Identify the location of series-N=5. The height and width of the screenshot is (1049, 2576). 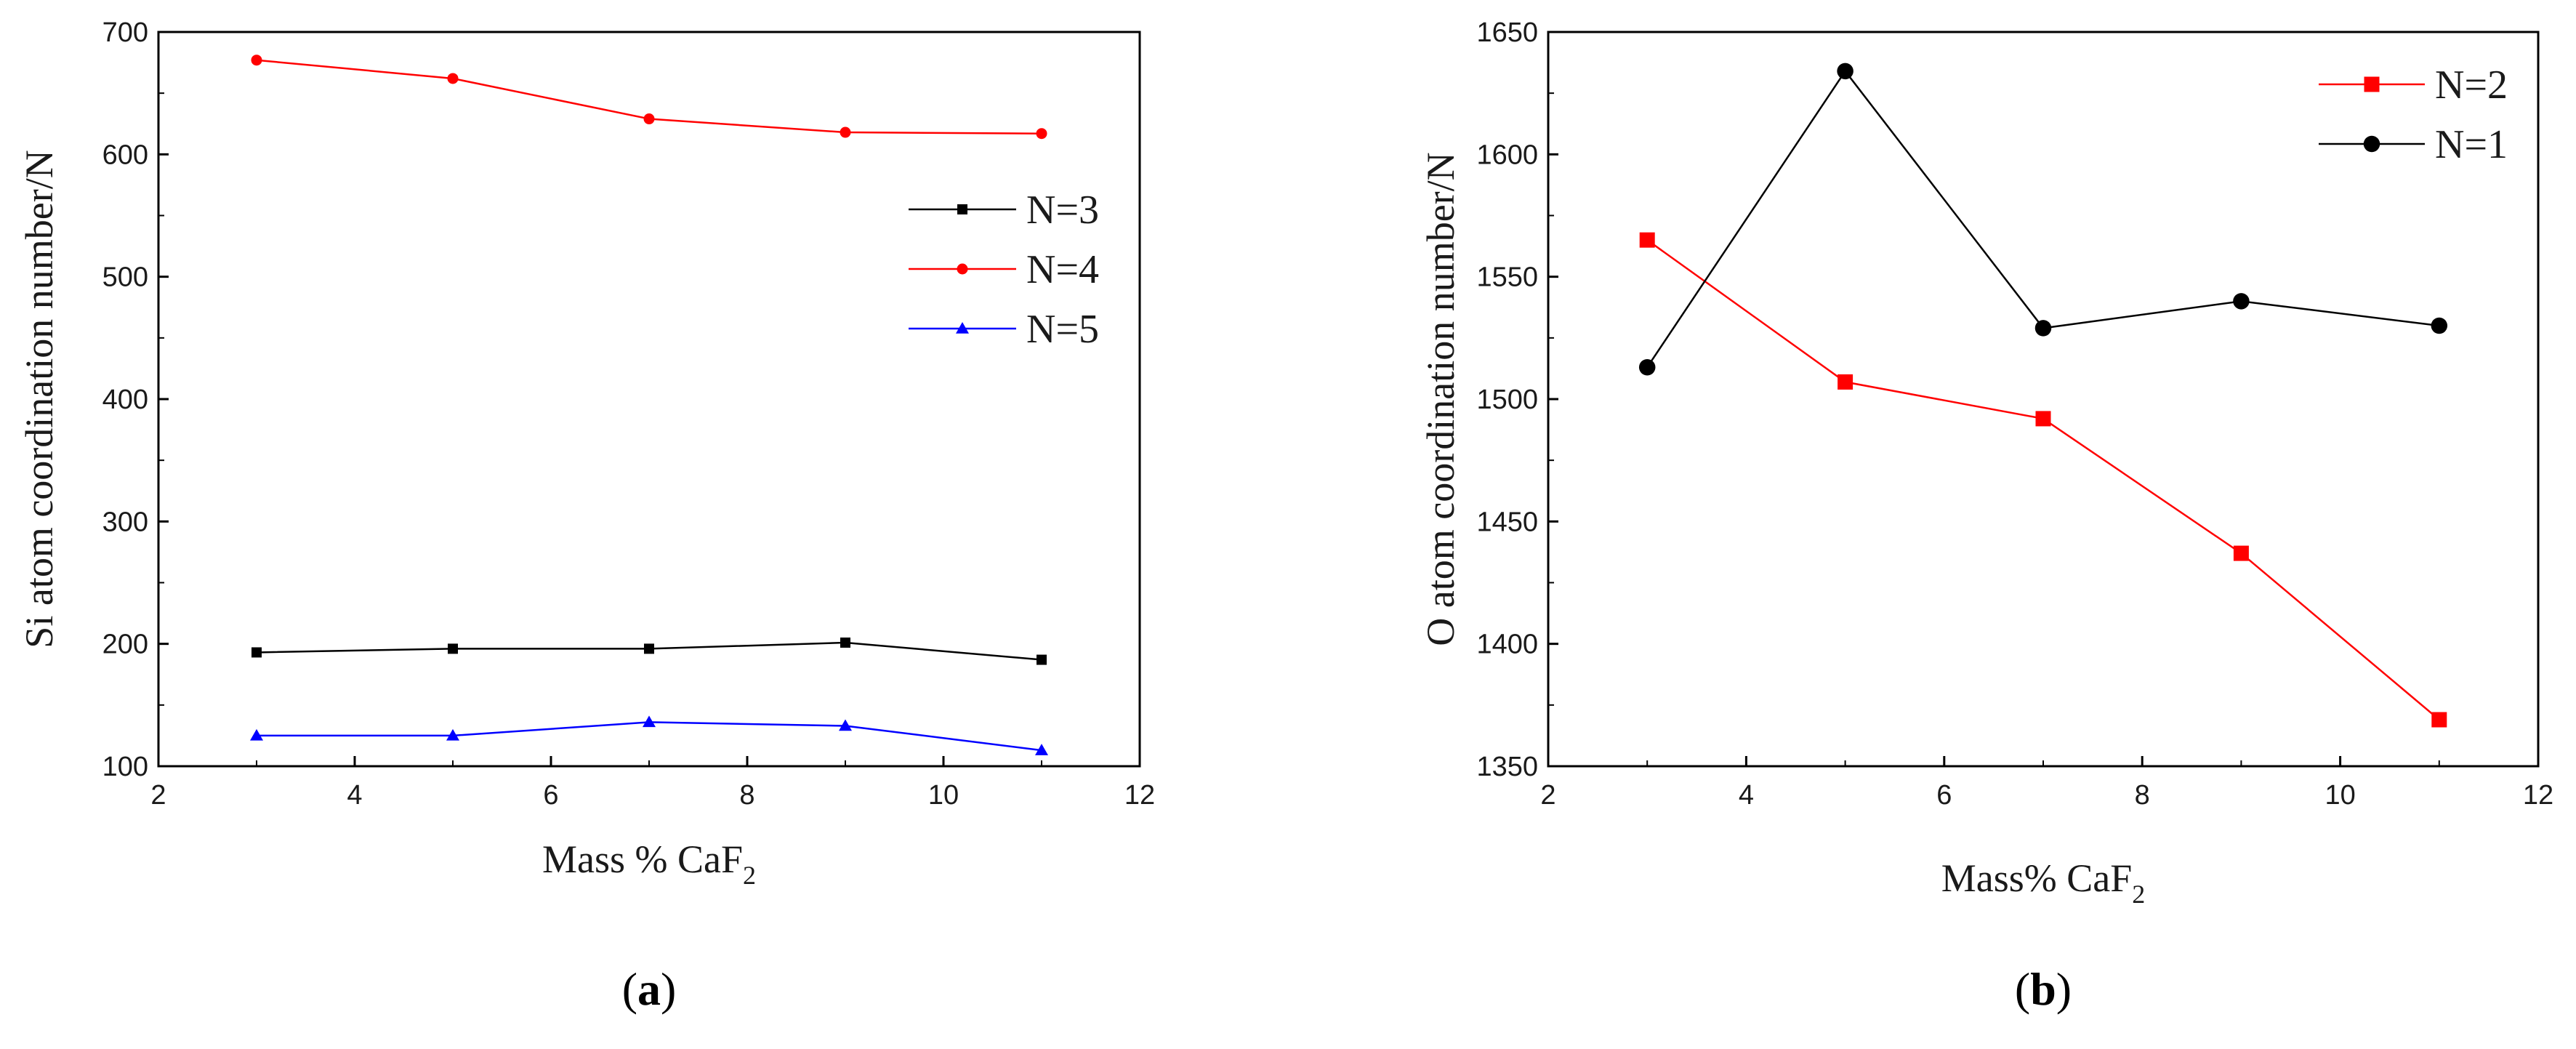
(649, 735).